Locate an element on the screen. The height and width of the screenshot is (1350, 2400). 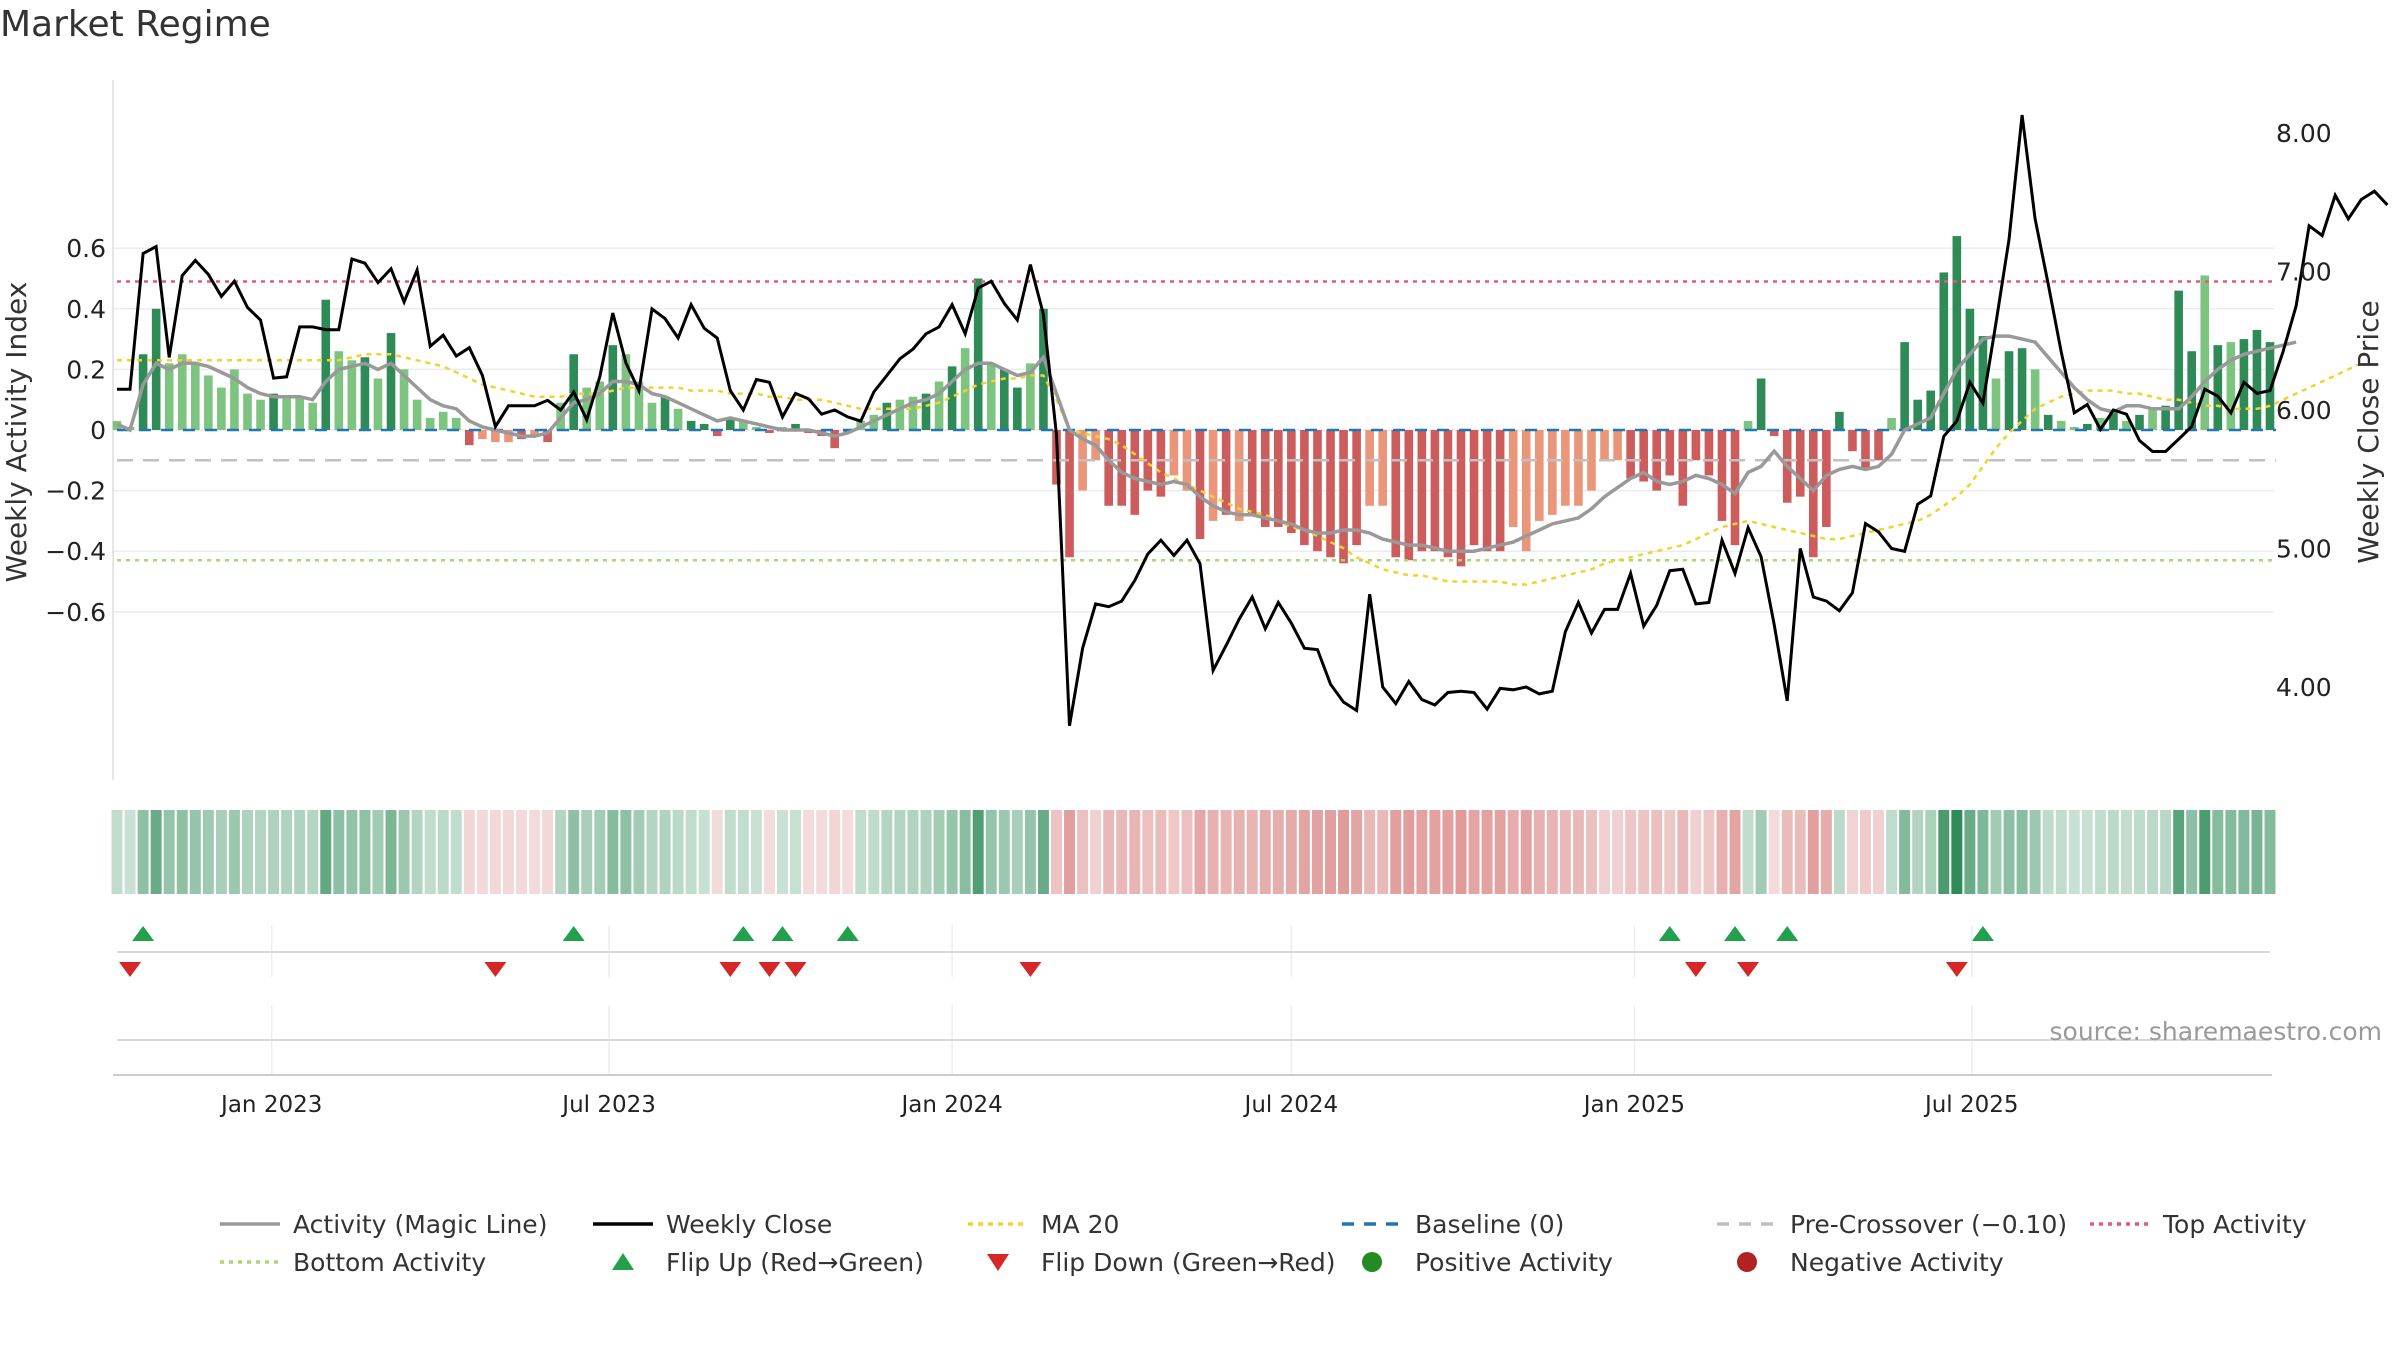
right-tick-label: 4.00 is located at coordinates (2304, 687).